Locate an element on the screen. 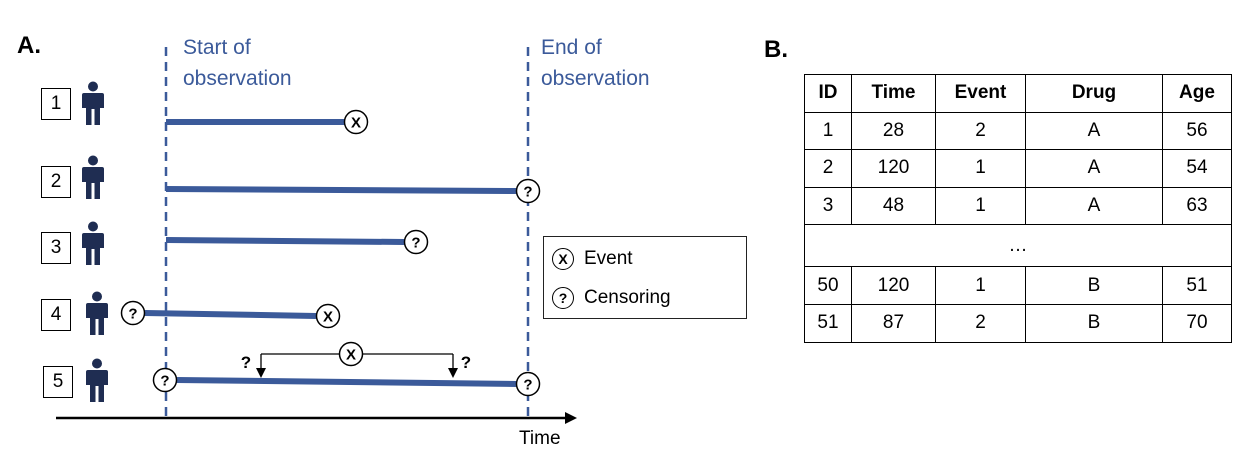 This screenshot has width=1240, height=453. table-row: 2 120 1 A 54 is located at coordinates (1018, 168).